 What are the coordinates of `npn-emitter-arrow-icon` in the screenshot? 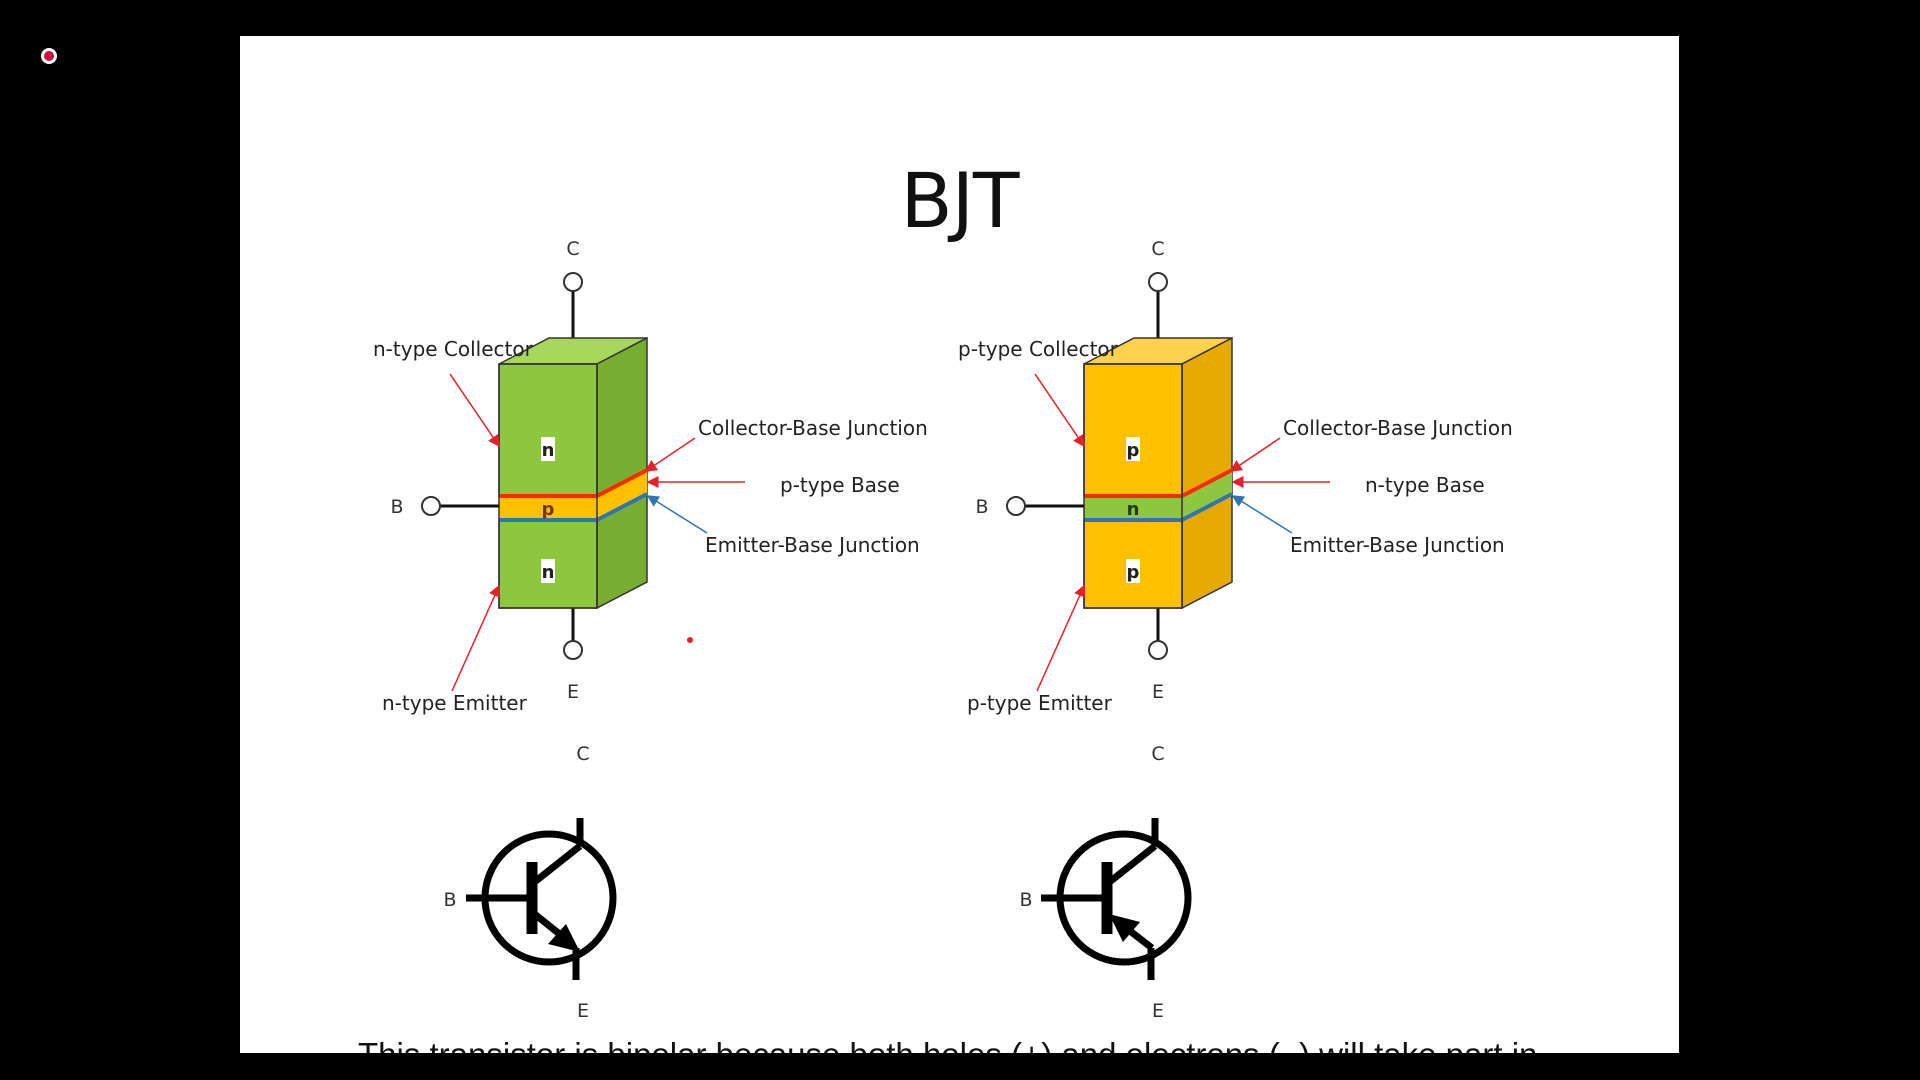 It's located at (564, 938).